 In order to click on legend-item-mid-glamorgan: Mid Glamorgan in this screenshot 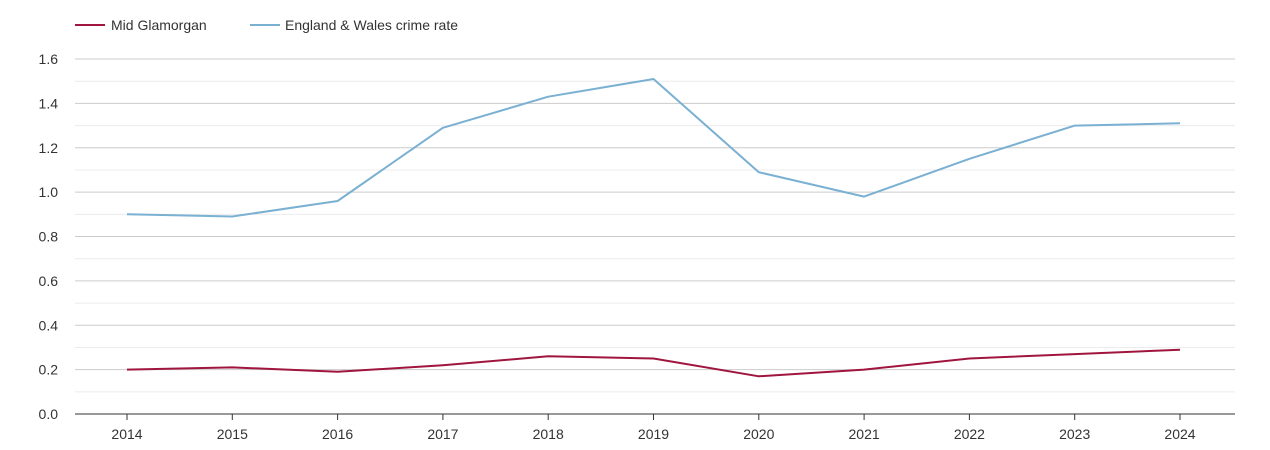, I will do `click(141, 25)`.